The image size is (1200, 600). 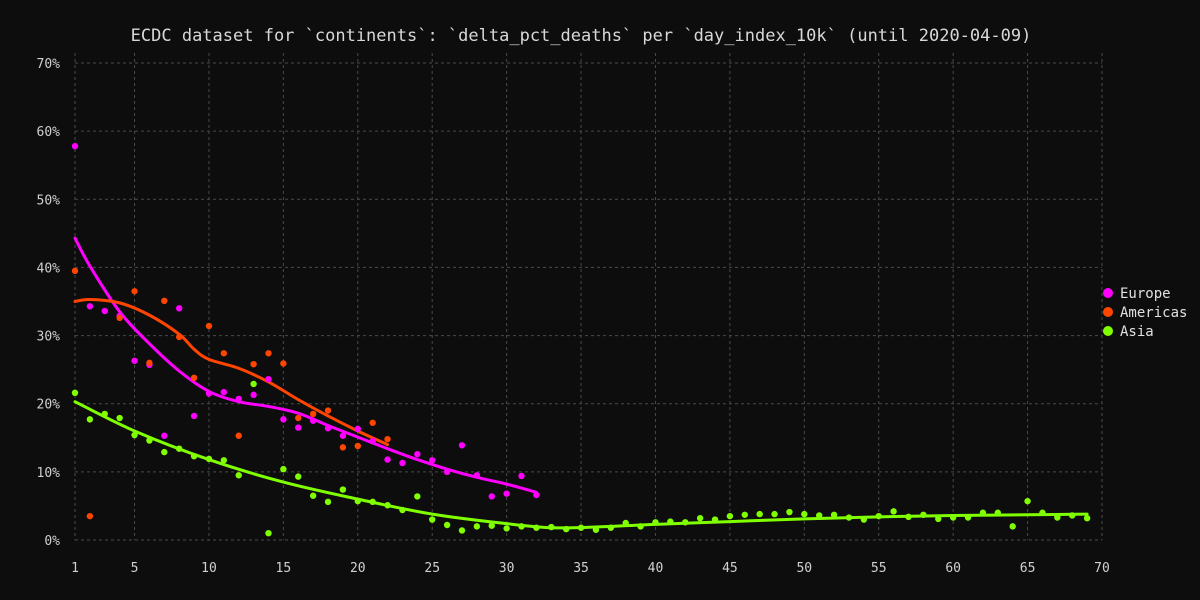 I want to click on y-tick-label: 60%, so click(x=49, y=132).